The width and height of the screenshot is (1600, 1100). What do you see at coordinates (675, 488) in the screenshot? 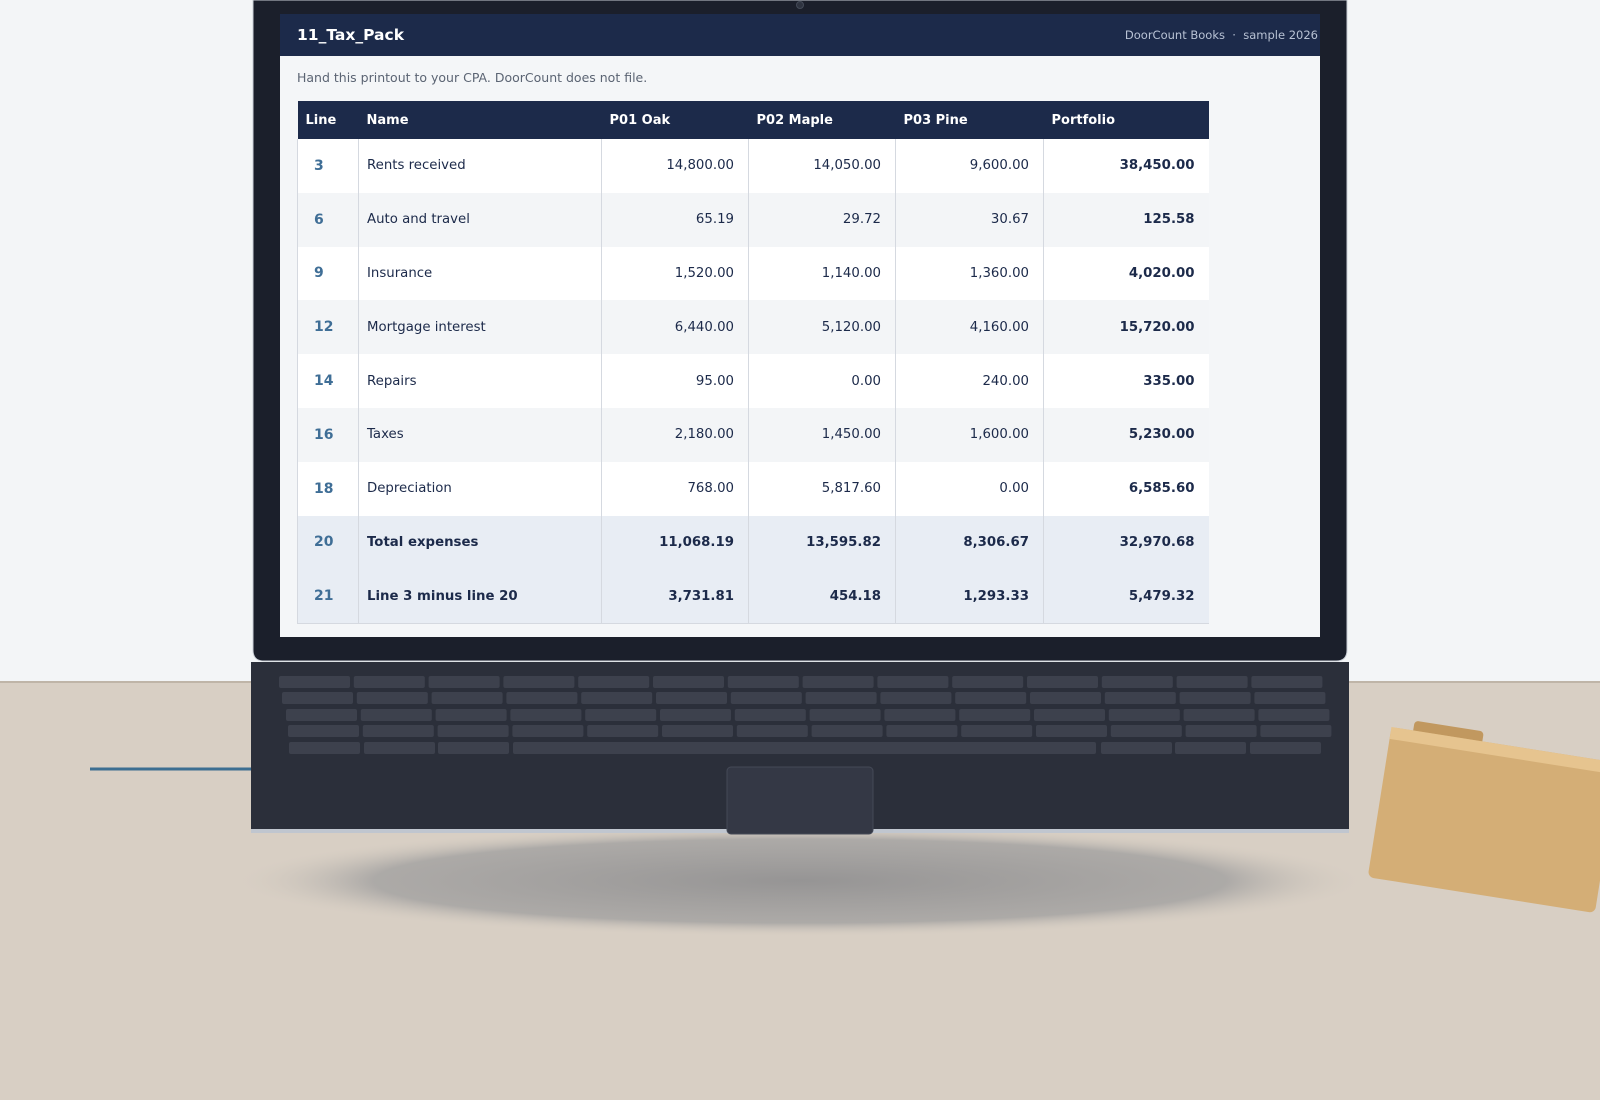
I see `amount: 768.00` at bounding box center [675, 488].